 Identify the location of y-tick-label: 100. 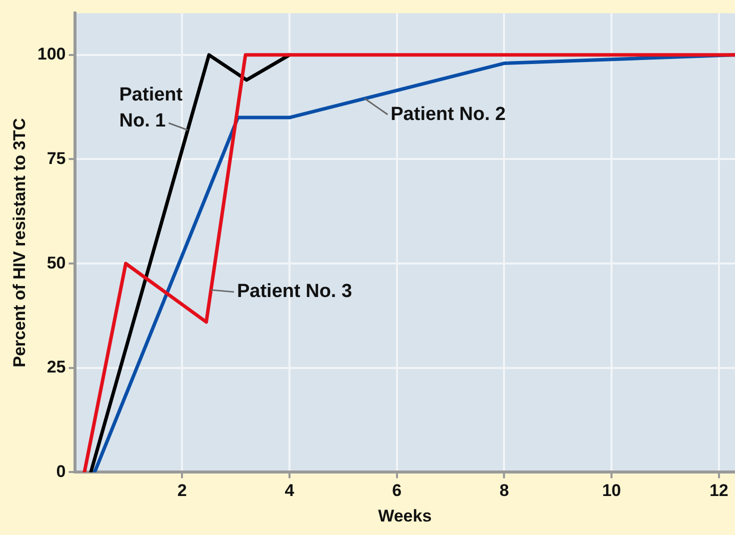
(51, 54).